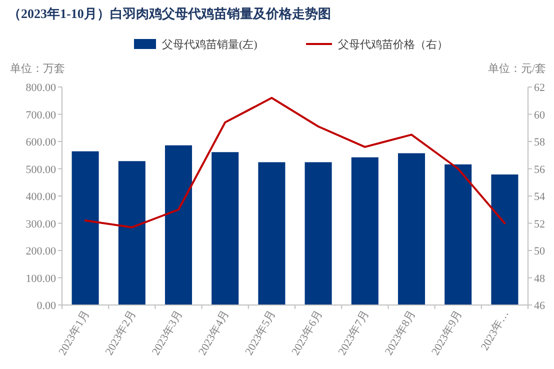  Describe the element at coordinates (540, 306) in the screenshot. I see `y2-tick-label: 46` at that location.